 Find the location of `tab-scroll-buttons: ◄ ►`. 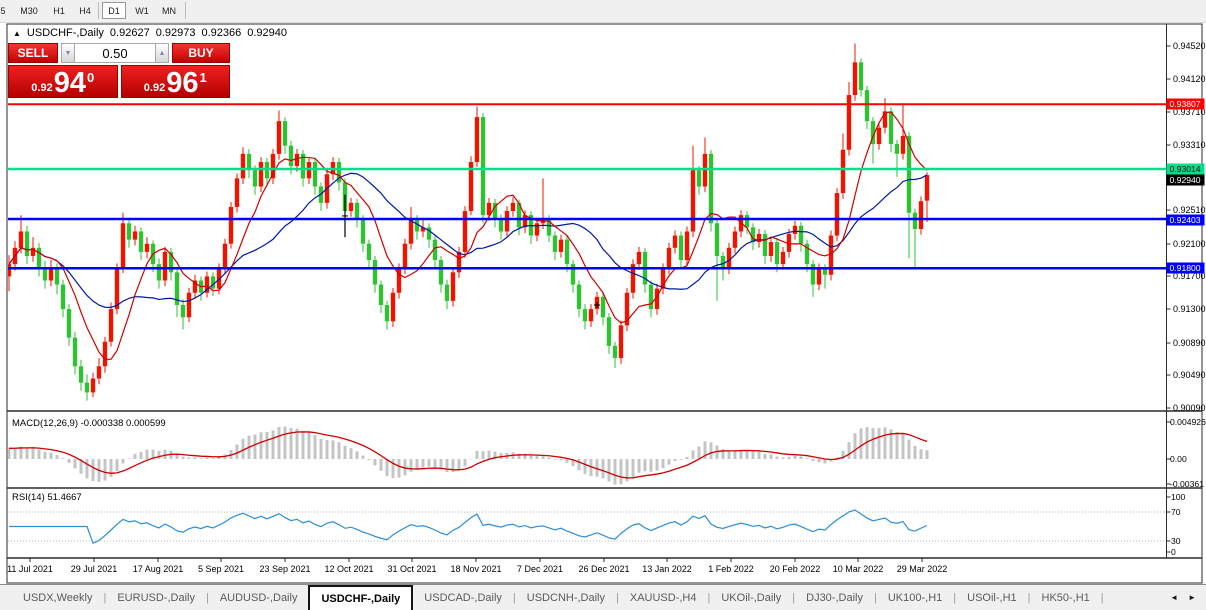

tab-scroll-buttons: ◄ ► is located at coordinates (1188, 597).